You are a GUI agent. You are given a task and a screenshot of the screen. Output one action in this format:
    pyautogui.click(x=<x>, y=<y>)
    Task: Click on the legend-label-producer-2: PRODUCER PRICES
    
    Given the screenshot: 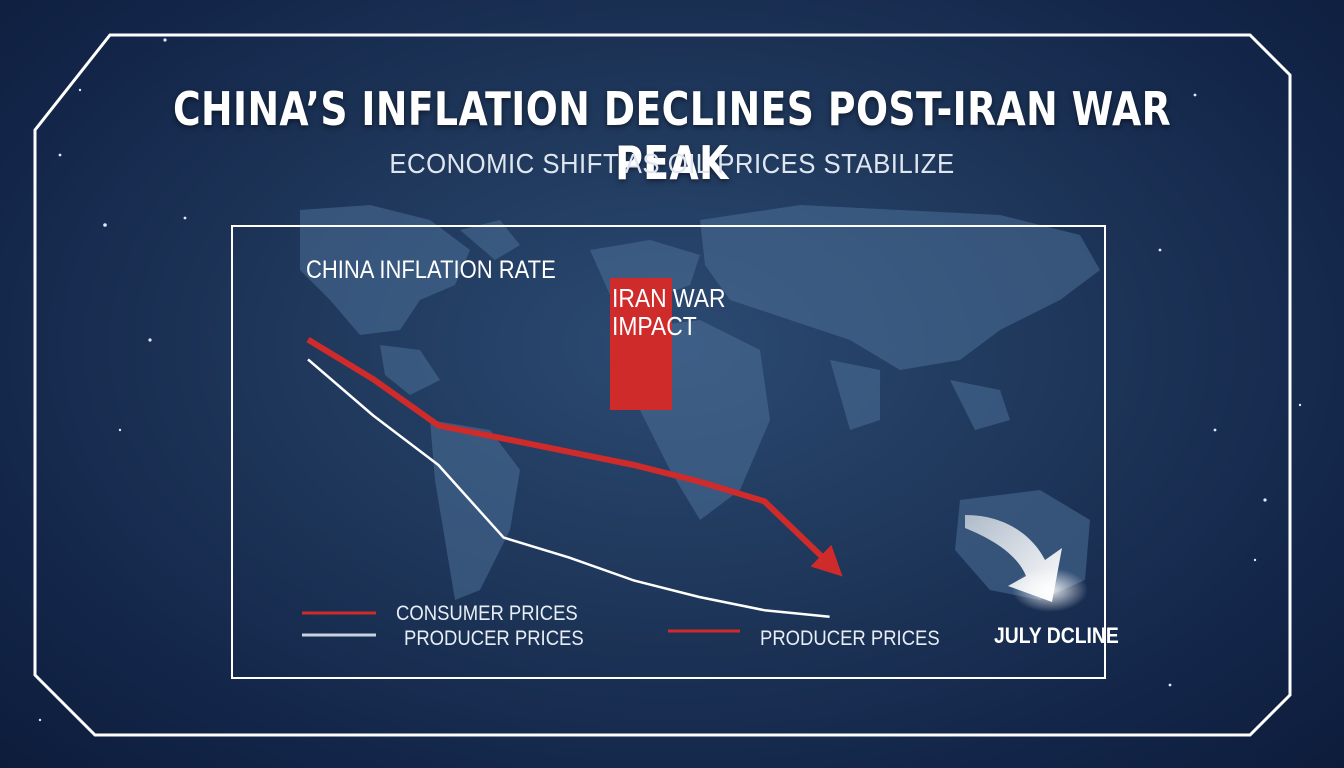 What is the action you would take?
    pyautogui.click(x=850, y=638)
    